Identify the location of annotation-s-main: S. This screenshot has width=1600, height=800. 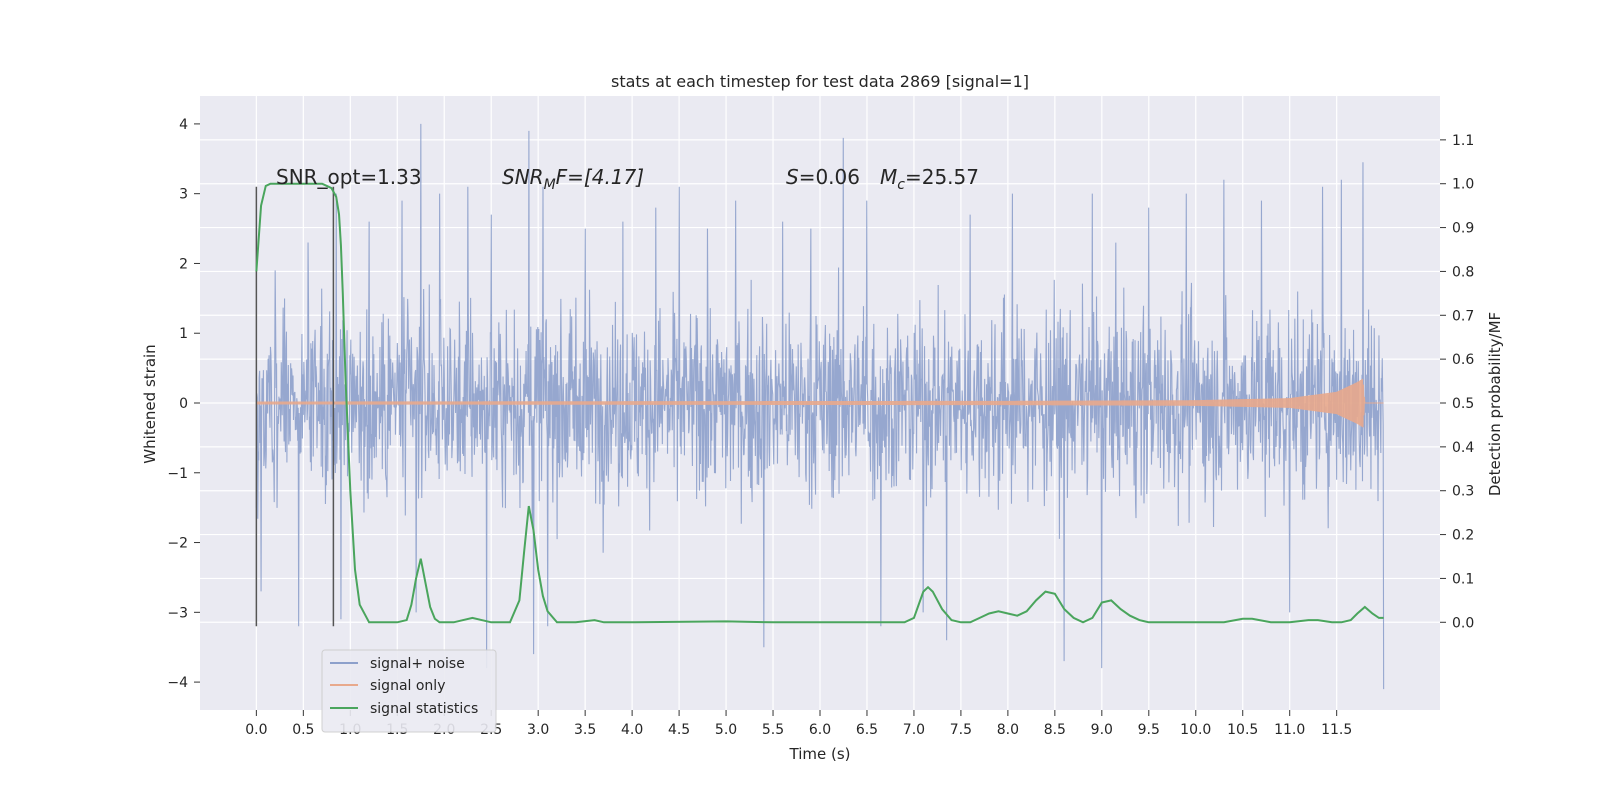
(792, 177).